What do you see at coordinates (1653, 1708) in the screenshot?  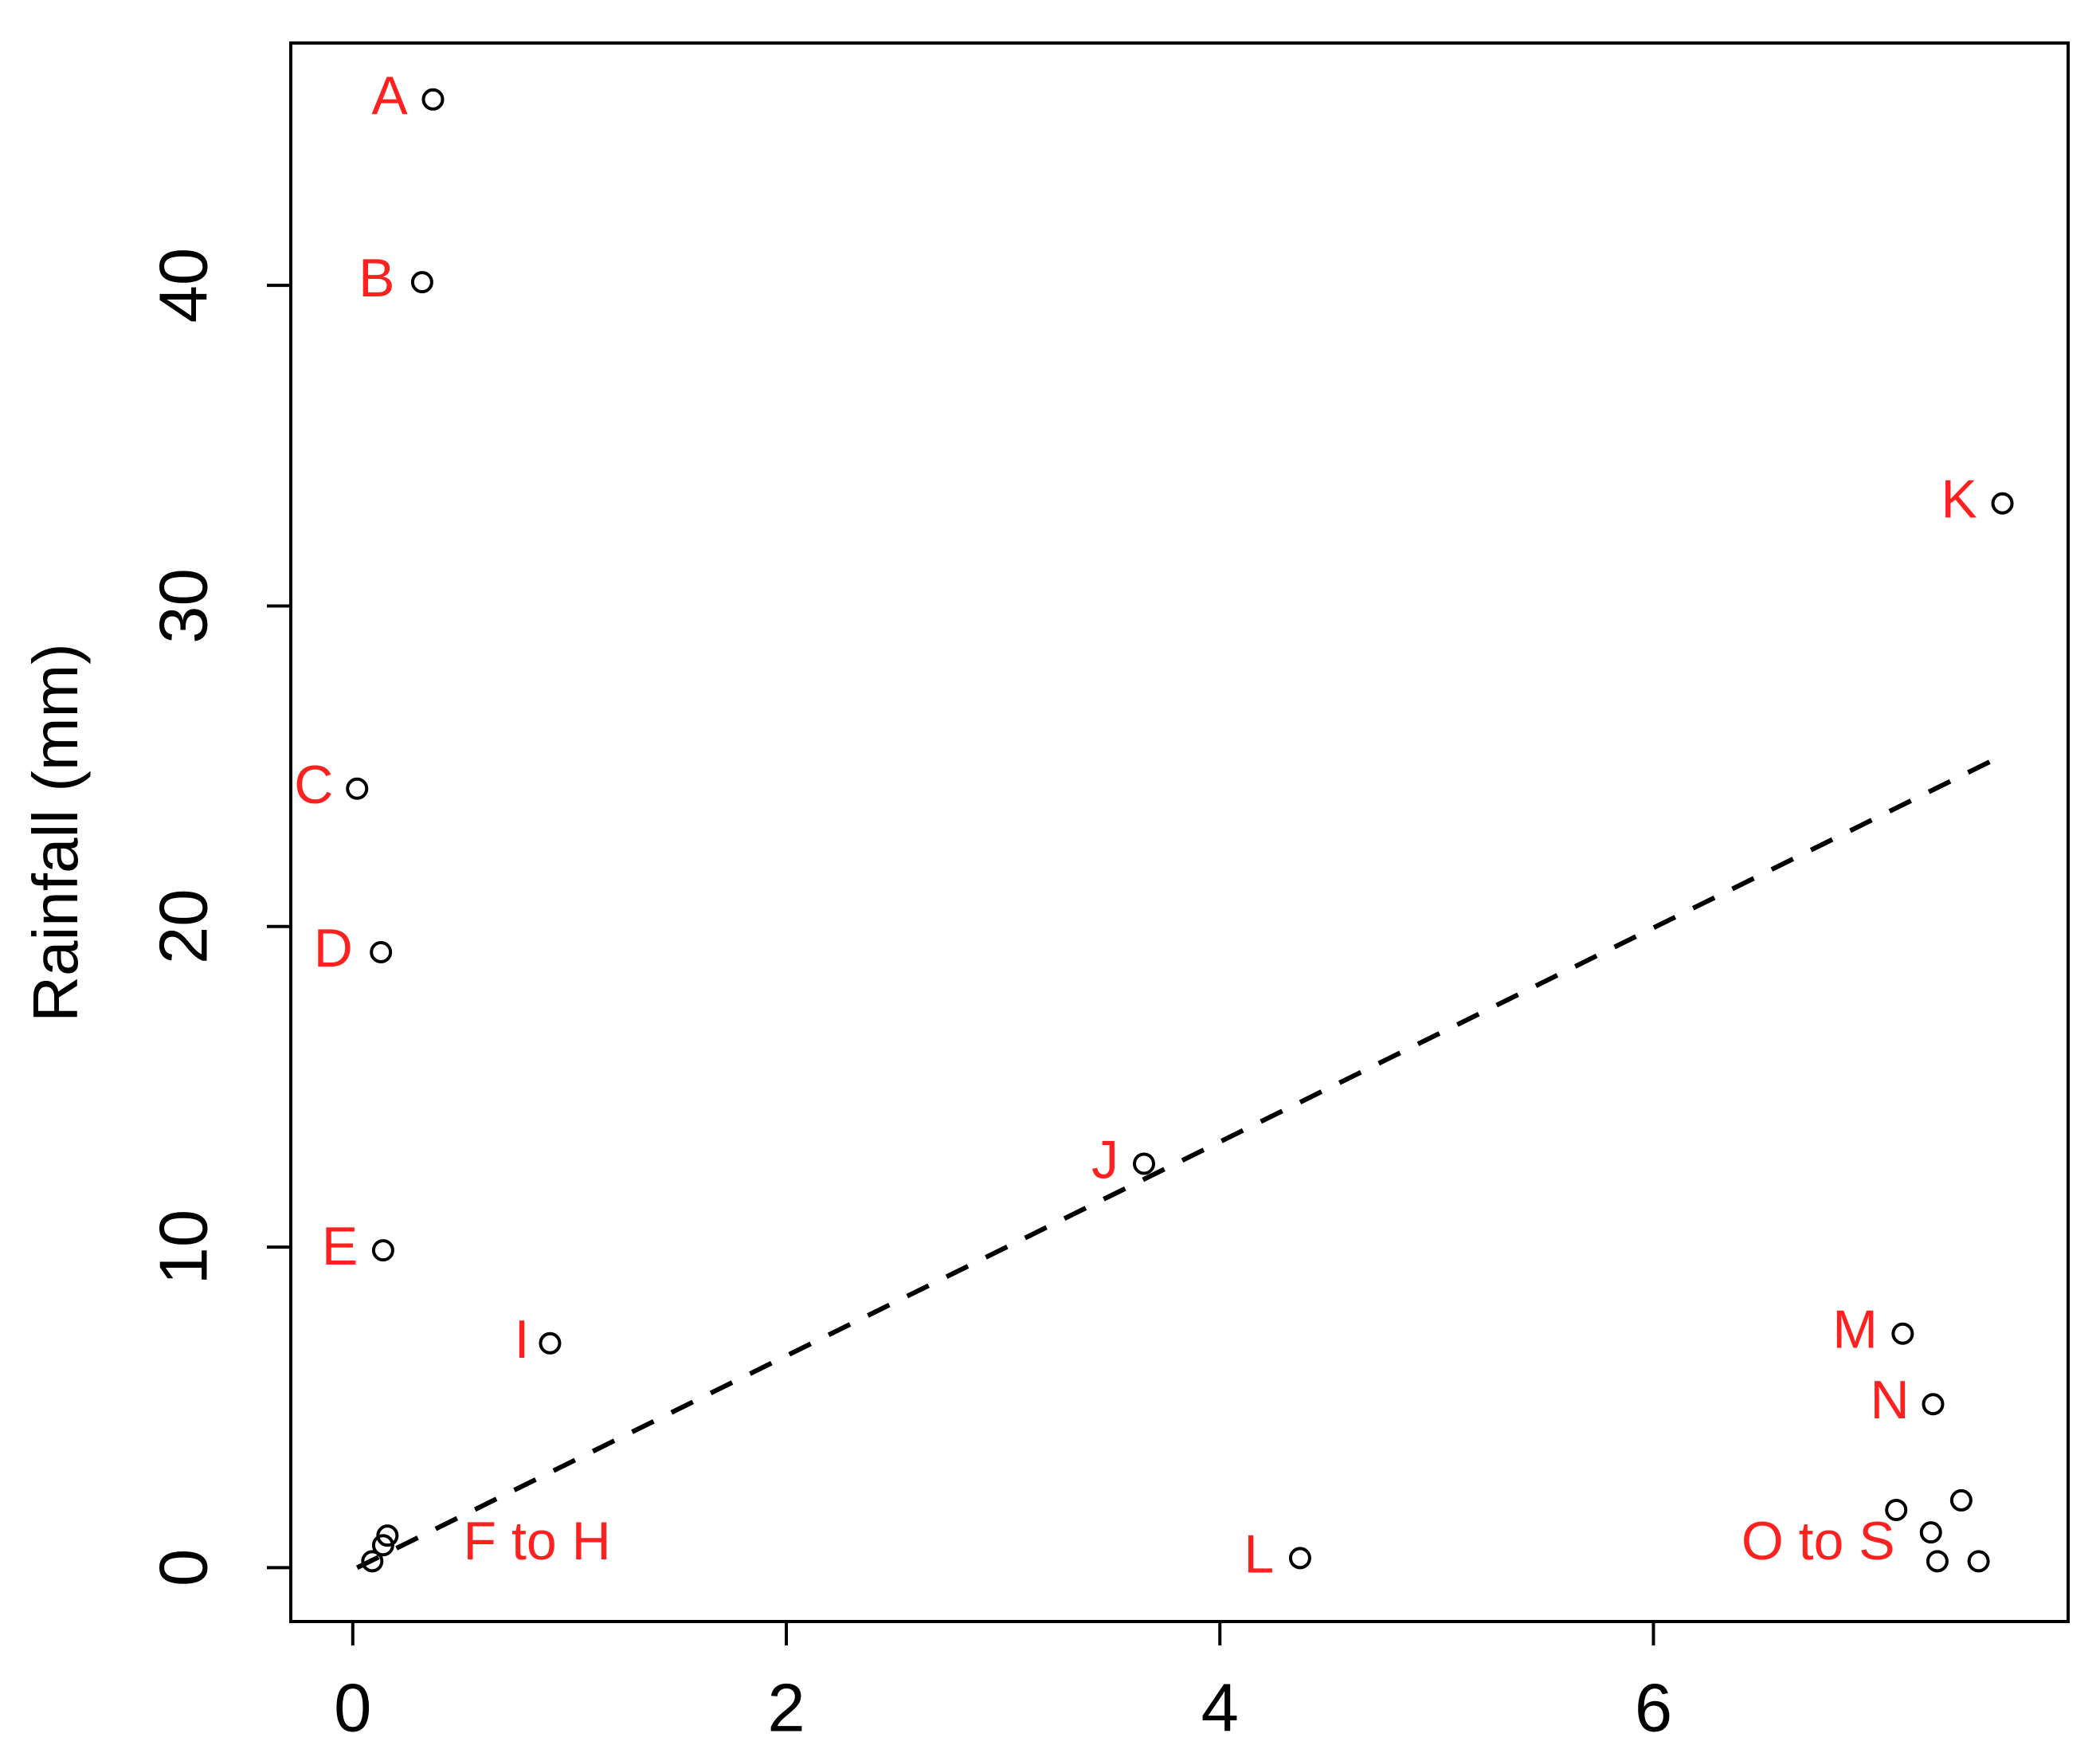 I see `x-tick-label: 6` at bounding box center [1653, 1708].